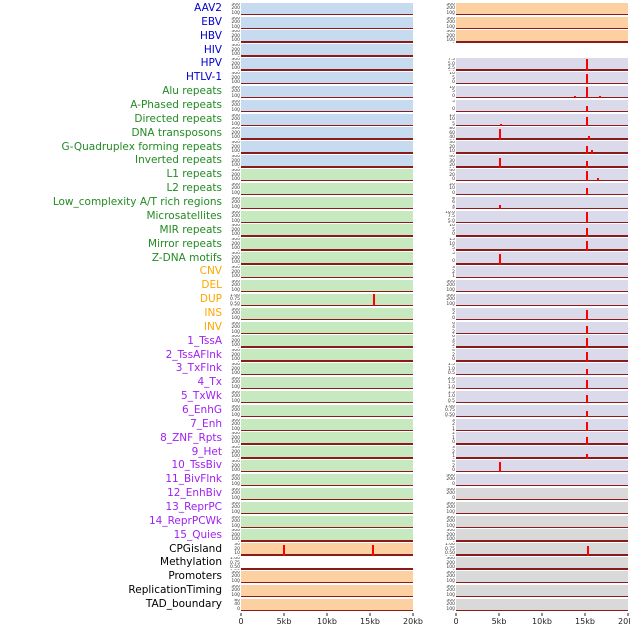 The height and width of the screenshot is (630, 630). Describe the element at coordinates (449, 415) in the screenshot. I see `y-tick-label: 0.50` at that location.